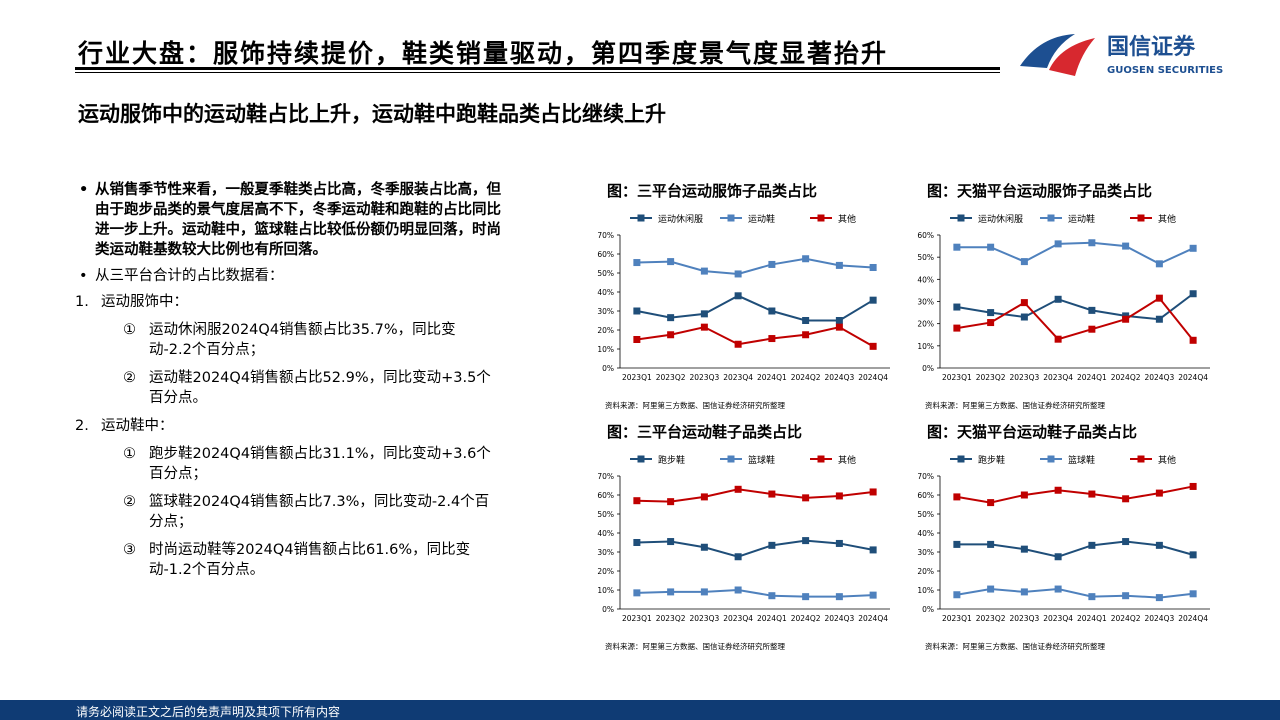 Image resolution: width=1280 pixels, height=720 pixels. I want to click on subtitle: 运动服饰中的运动鞋占比上升，运动鞋中跑鞋品类占比继续上升, so click(372, 114).